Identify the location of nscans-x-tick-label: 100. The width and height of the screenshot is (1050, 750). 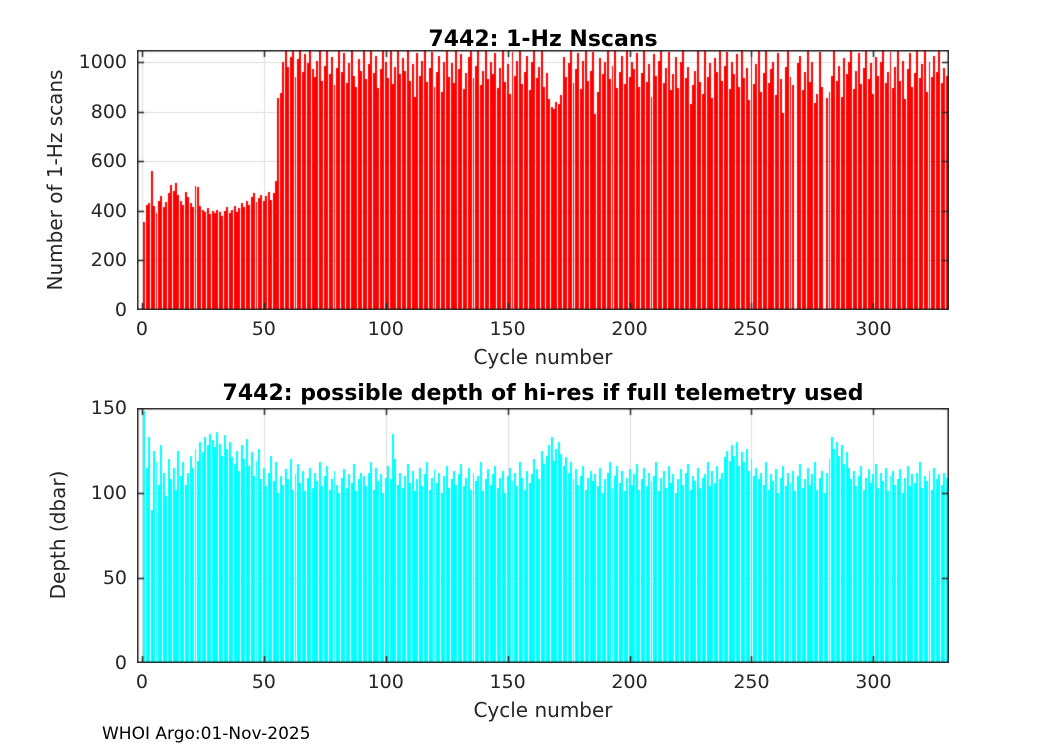
(385, 329).